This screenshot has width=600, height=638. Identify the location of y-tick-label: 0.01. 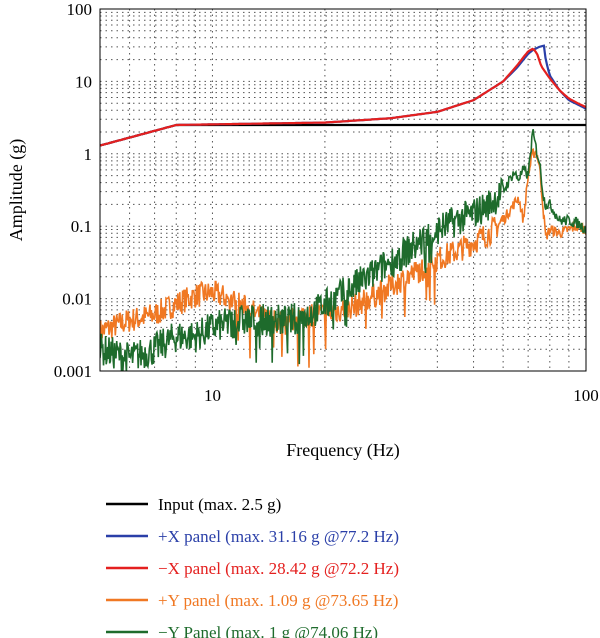
(77, 299).